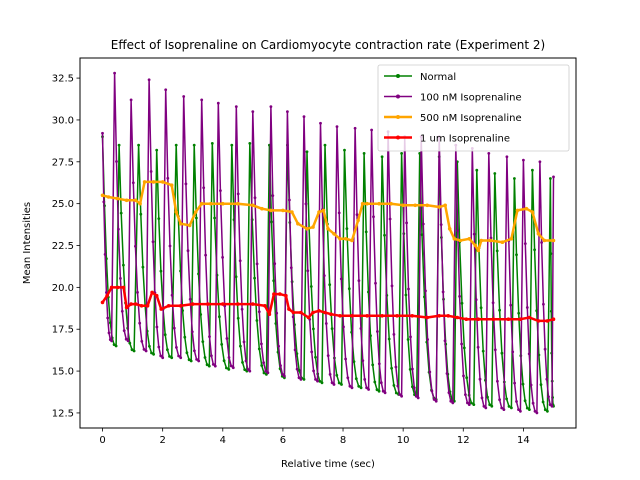 This screenshot has height=480, width=640. What do you see at coordinates (465, 139) in the screenshot?
I see `legend-label: 1 um Isoprenaline` at bounding box center [465, 139].